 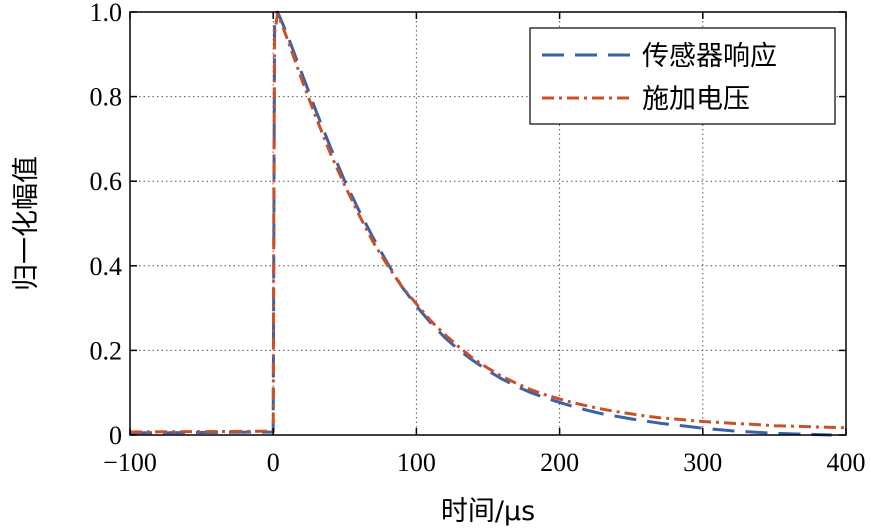 I want to click on x-tick-label: 0, so click(x=273, y=462).